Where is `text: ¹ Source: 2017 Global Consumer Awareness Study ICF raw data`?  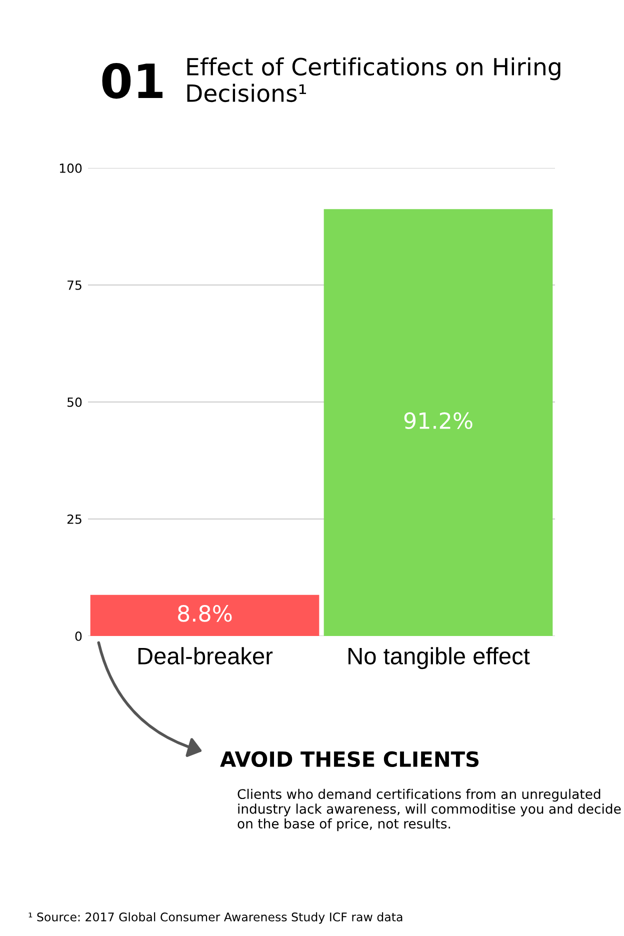 text: ¹ Source: 2017 Global Consumer Awareness Study ICF raw data is located at coordinates (215, 918).